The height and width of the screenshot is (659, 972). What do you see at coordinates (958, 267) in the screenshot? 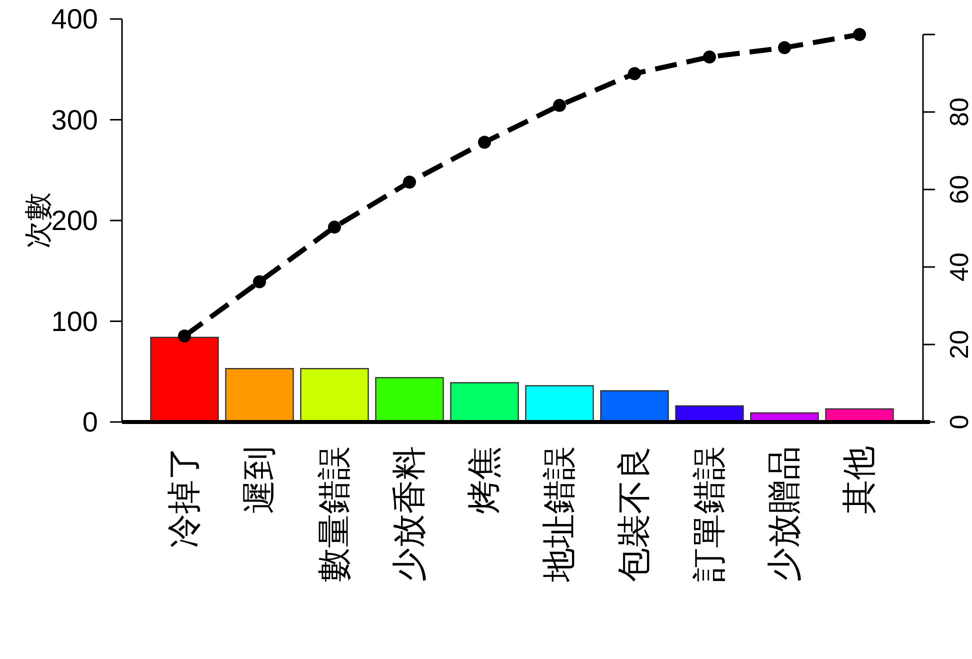
I see `y2-tick-label: 40` at bounding box center [958, 267].